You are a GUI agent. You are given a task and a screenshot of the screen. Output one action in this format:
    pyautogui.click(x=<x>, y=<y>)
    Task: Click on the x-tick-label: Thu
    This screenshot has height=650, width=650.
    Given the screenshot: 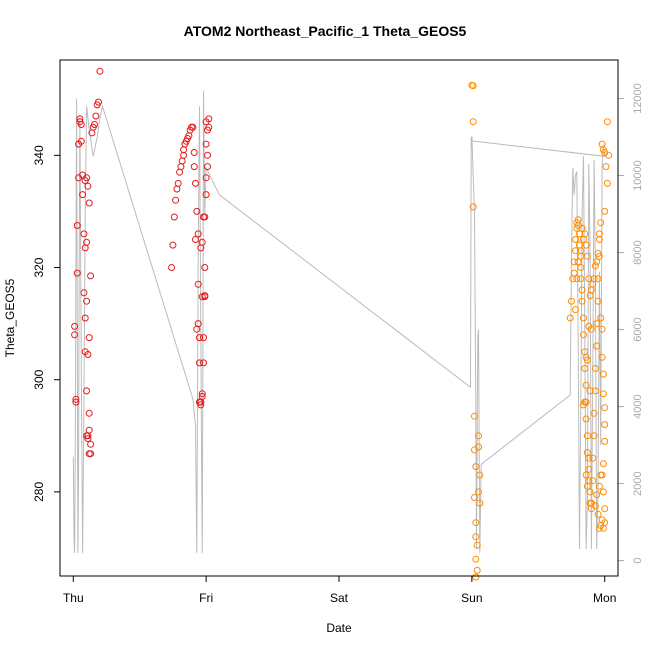 What is the action you would take?
    pyautogui.click(x=73, y=598)
    